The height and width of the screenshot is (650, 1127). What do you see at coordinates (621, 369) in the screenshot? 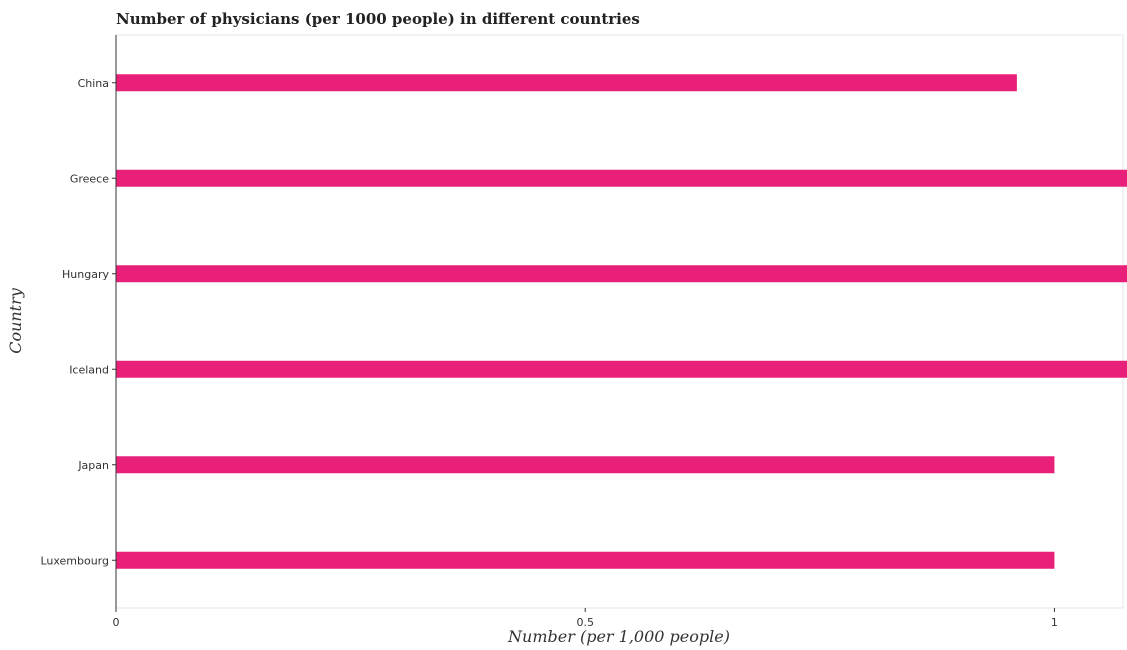
I see `bar-iceland` at bounding box center [621, 369].